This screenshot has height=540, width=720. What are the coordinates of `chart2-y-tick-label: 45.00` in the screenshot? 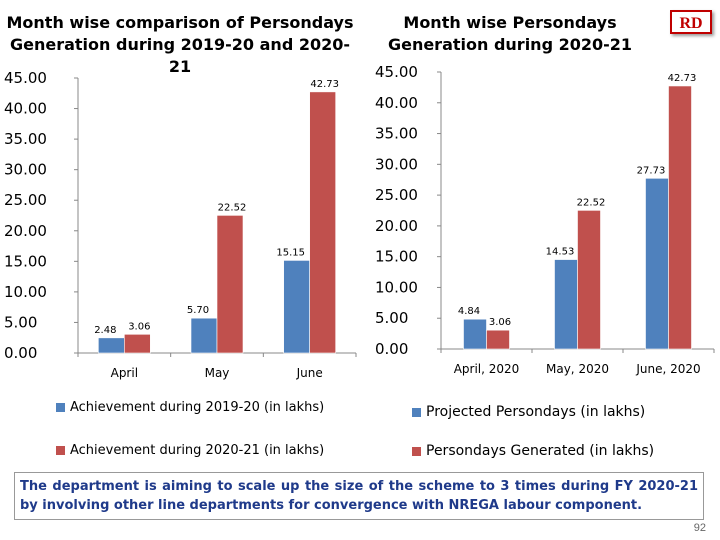 It's located at (396, 72).